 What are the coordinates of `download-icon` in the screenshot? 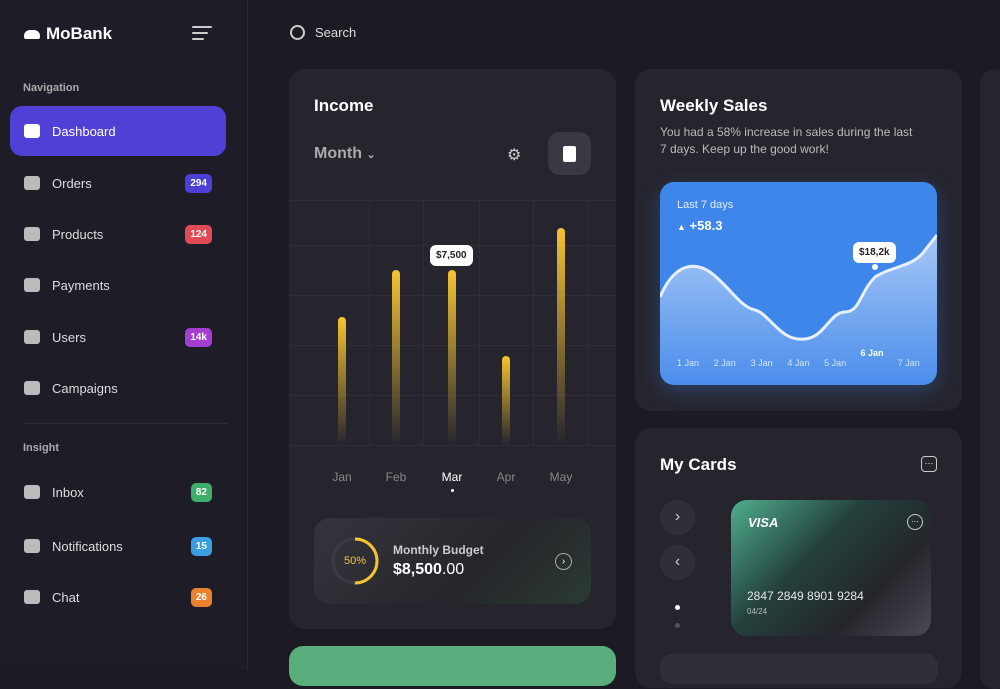 It's located at (569, 153).